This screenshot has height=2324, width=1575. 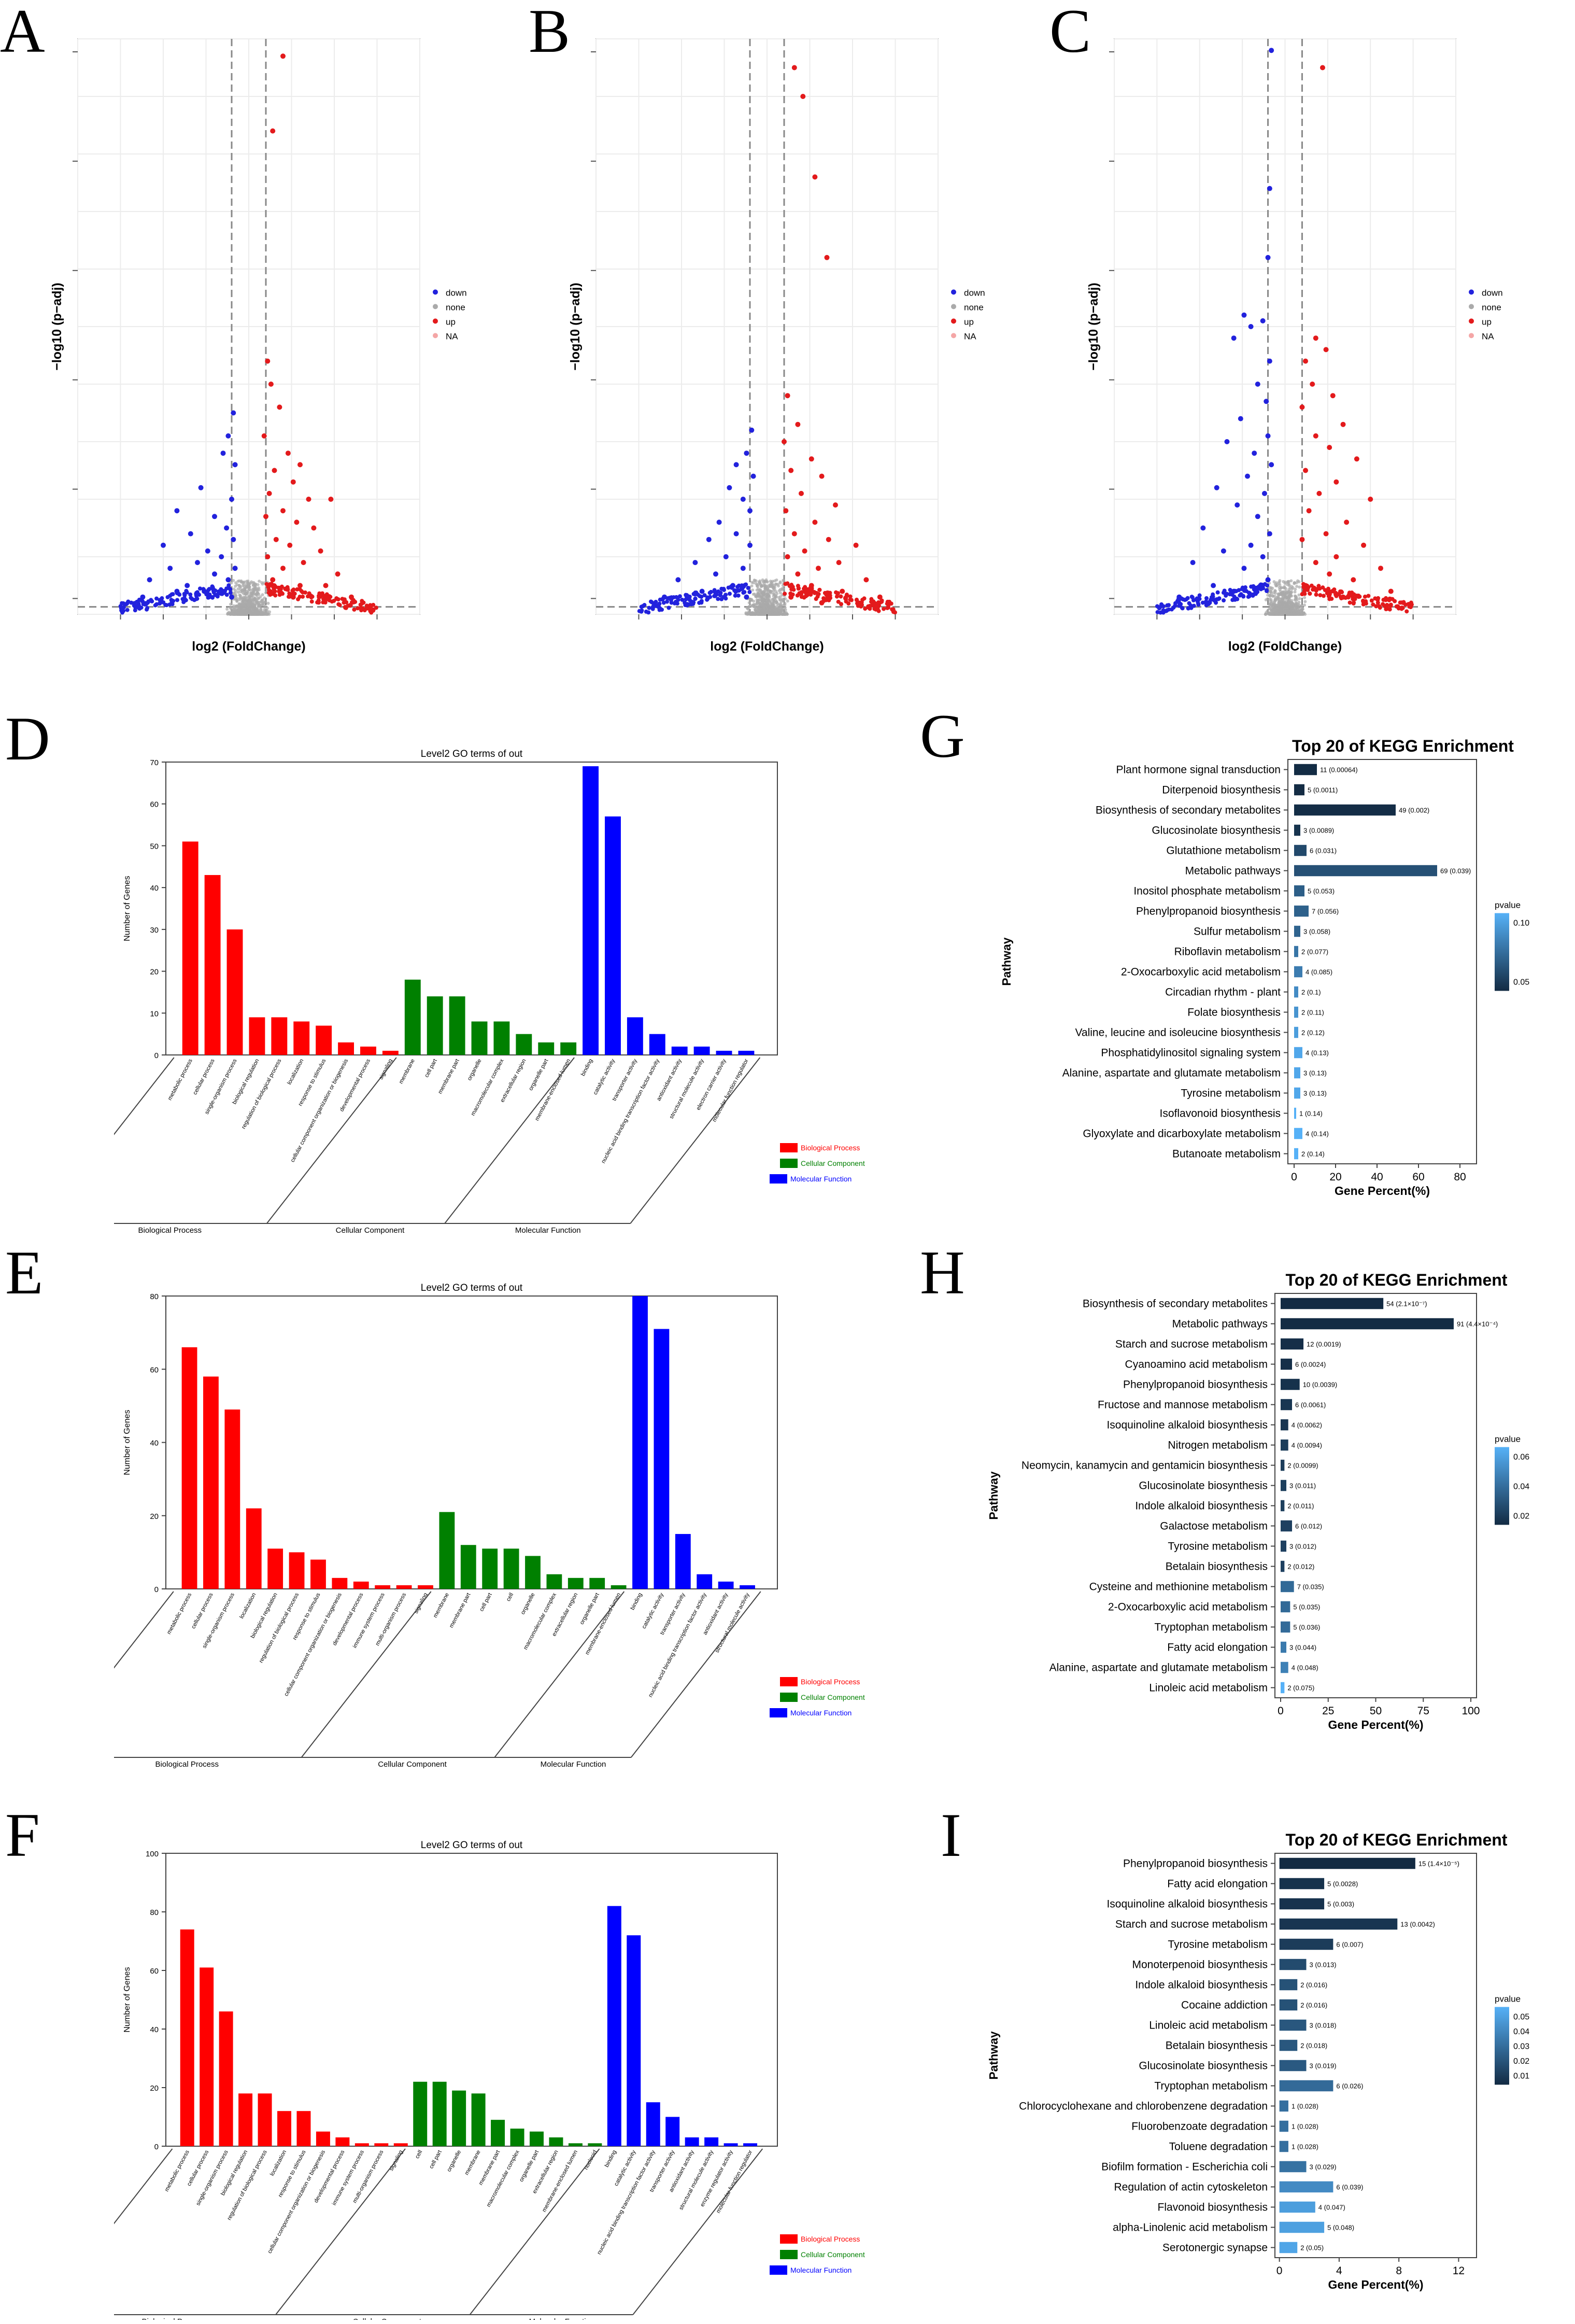 What do you see at coordinates (154, 888) in the screenshot?
I see `y-tick-label: 40` at bounding box center [154, 888].